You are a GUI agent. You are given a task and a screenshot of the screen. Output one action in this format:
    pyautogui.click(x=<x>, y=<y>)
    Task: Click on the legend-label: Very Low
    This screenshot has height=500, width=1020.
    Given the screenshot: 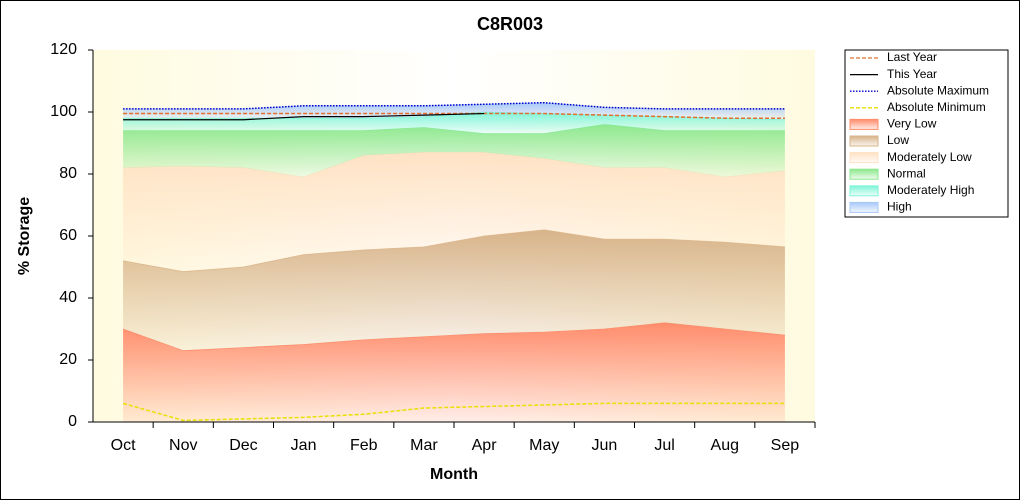 What is the action you would take?
    pyautogui.click(x=912, y=124)
    